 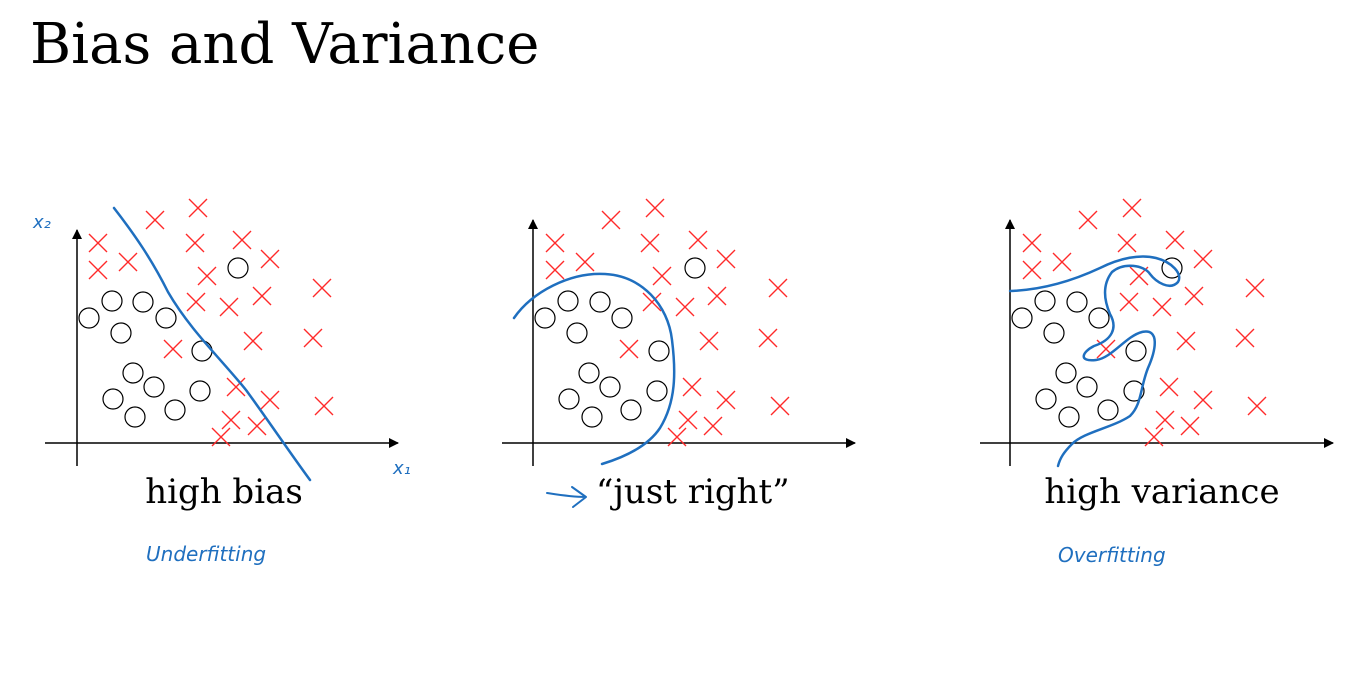 I want to click on x1-axis-label: x₁, so click(x=401, y=468).